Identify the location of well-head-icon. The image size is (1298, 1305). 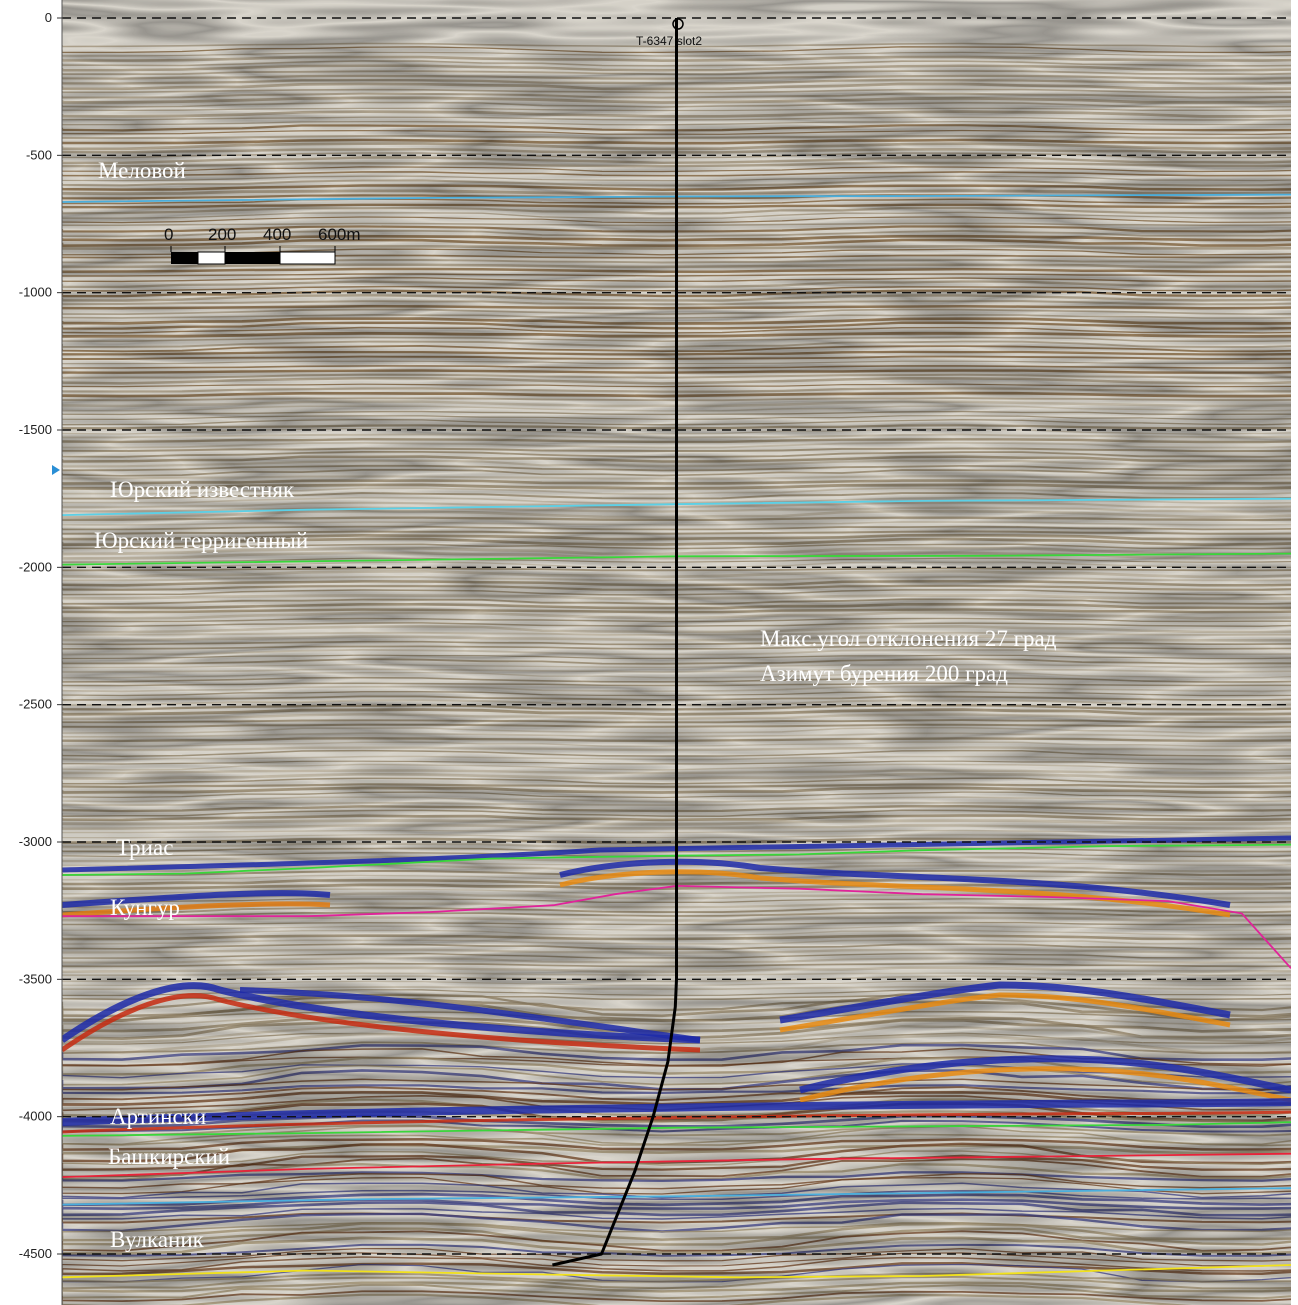
(678, 24).